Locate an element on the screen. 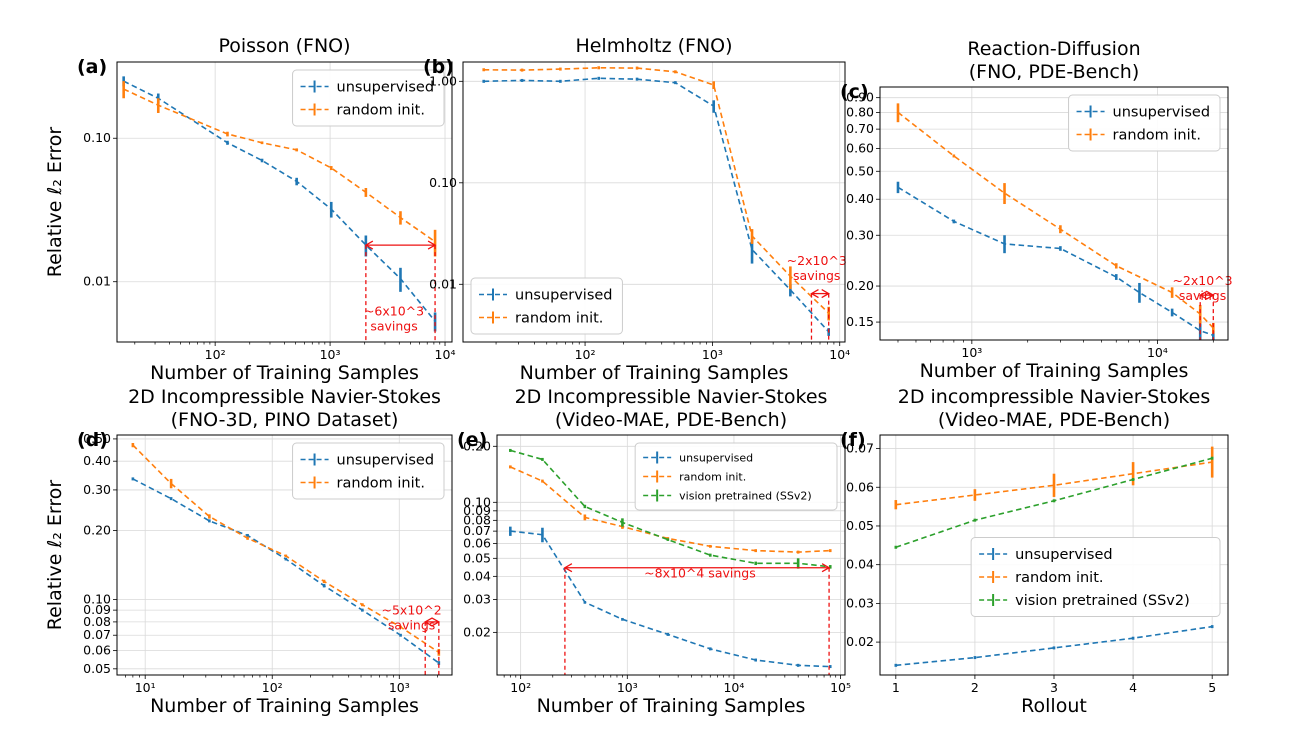 The width and height of the screenshot is (1302, 742). panel-label: (b) is located at coordinates (438, 67).